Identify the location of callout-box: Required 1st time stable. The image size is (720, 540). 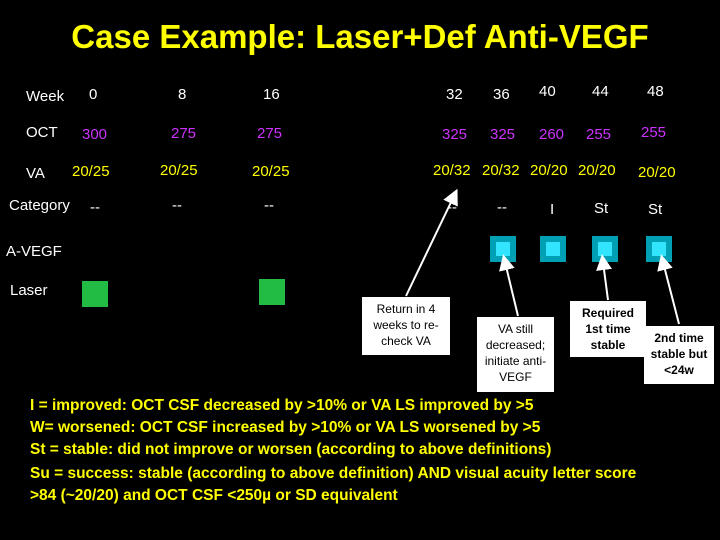
(608, 329).